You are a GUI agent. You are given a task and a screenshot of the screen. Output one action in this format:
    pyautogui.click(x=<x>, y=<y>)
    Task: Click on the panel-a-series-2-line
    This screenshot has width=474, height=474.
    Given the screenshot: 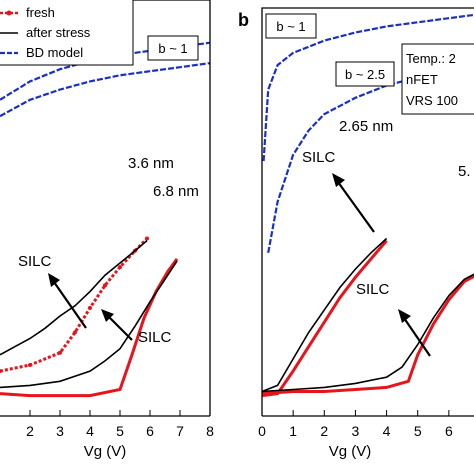 What is the action you would take?
    pyautogui.click(x=89, y=328)
    